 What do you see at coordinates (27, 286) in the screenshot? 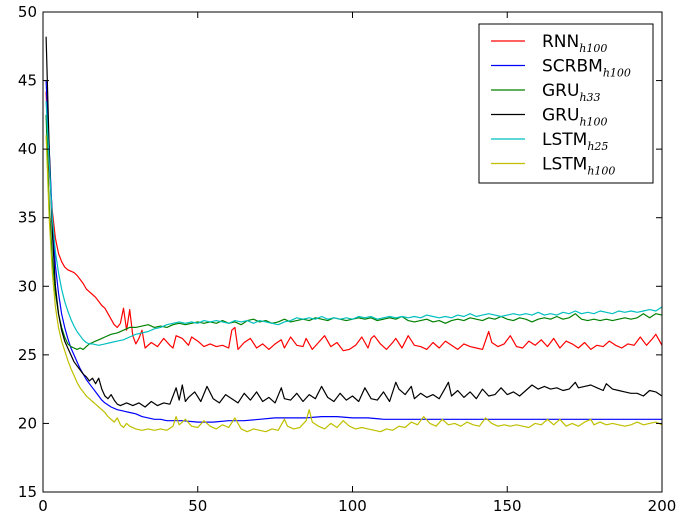
I see `y-tick-label: 30` at bounding box center [27, 286].